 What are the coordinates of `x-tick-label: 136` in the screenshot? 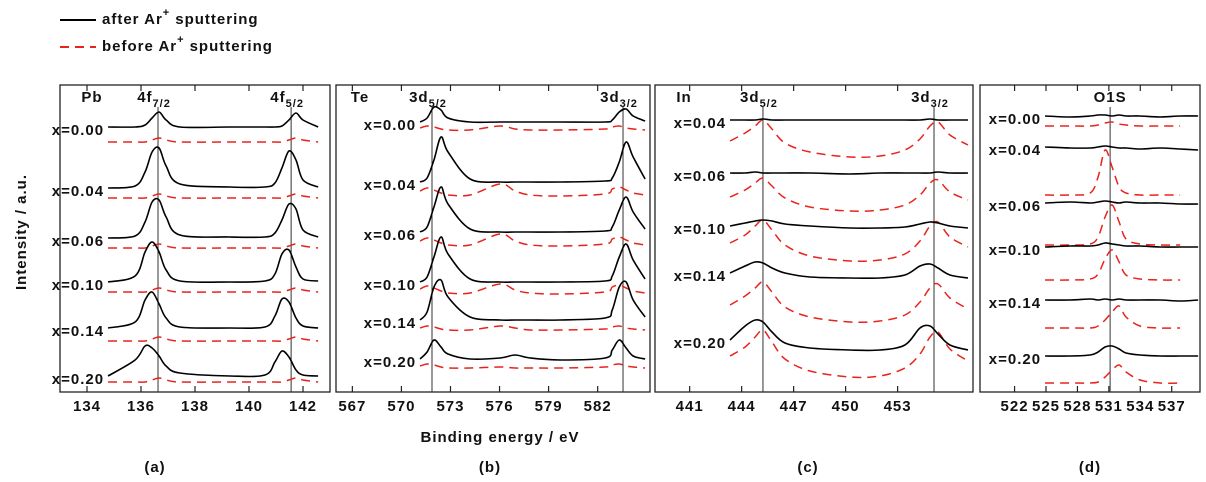 It's located at (141, 406).